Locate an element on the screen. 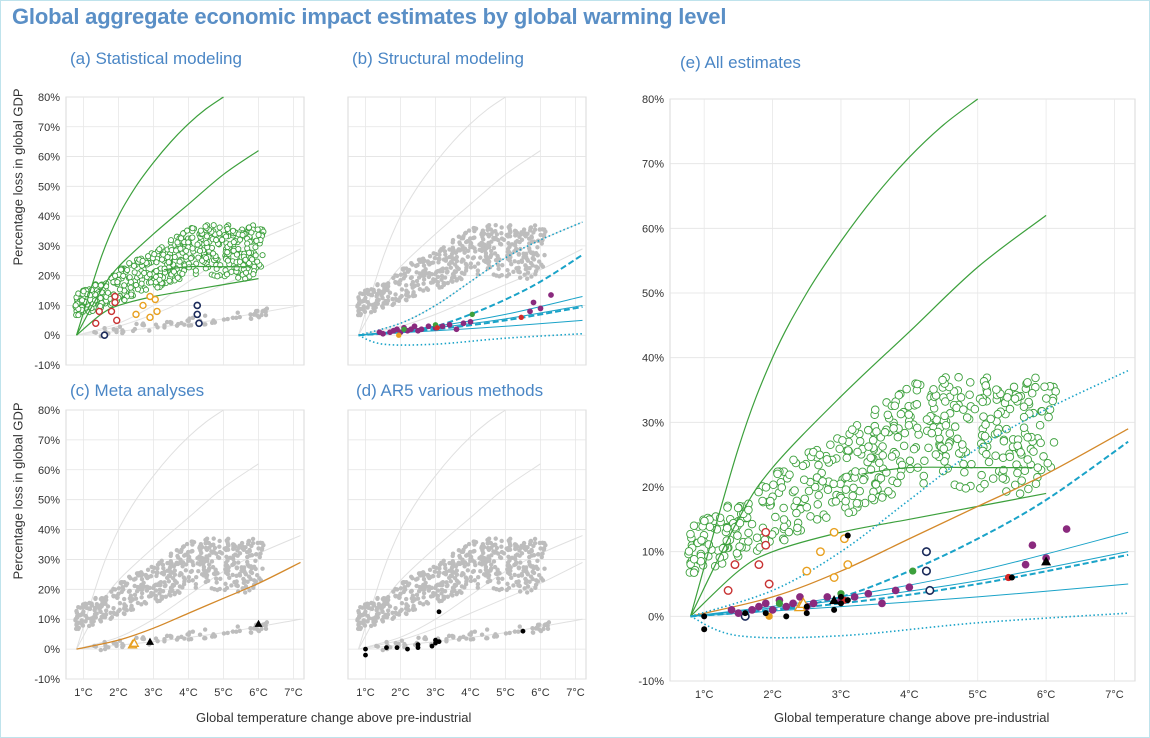 Image resolution: width=1150 pixels, height=738 pixels. panel-a-y-tick-label: 20% is located at coordinates (49, 277).